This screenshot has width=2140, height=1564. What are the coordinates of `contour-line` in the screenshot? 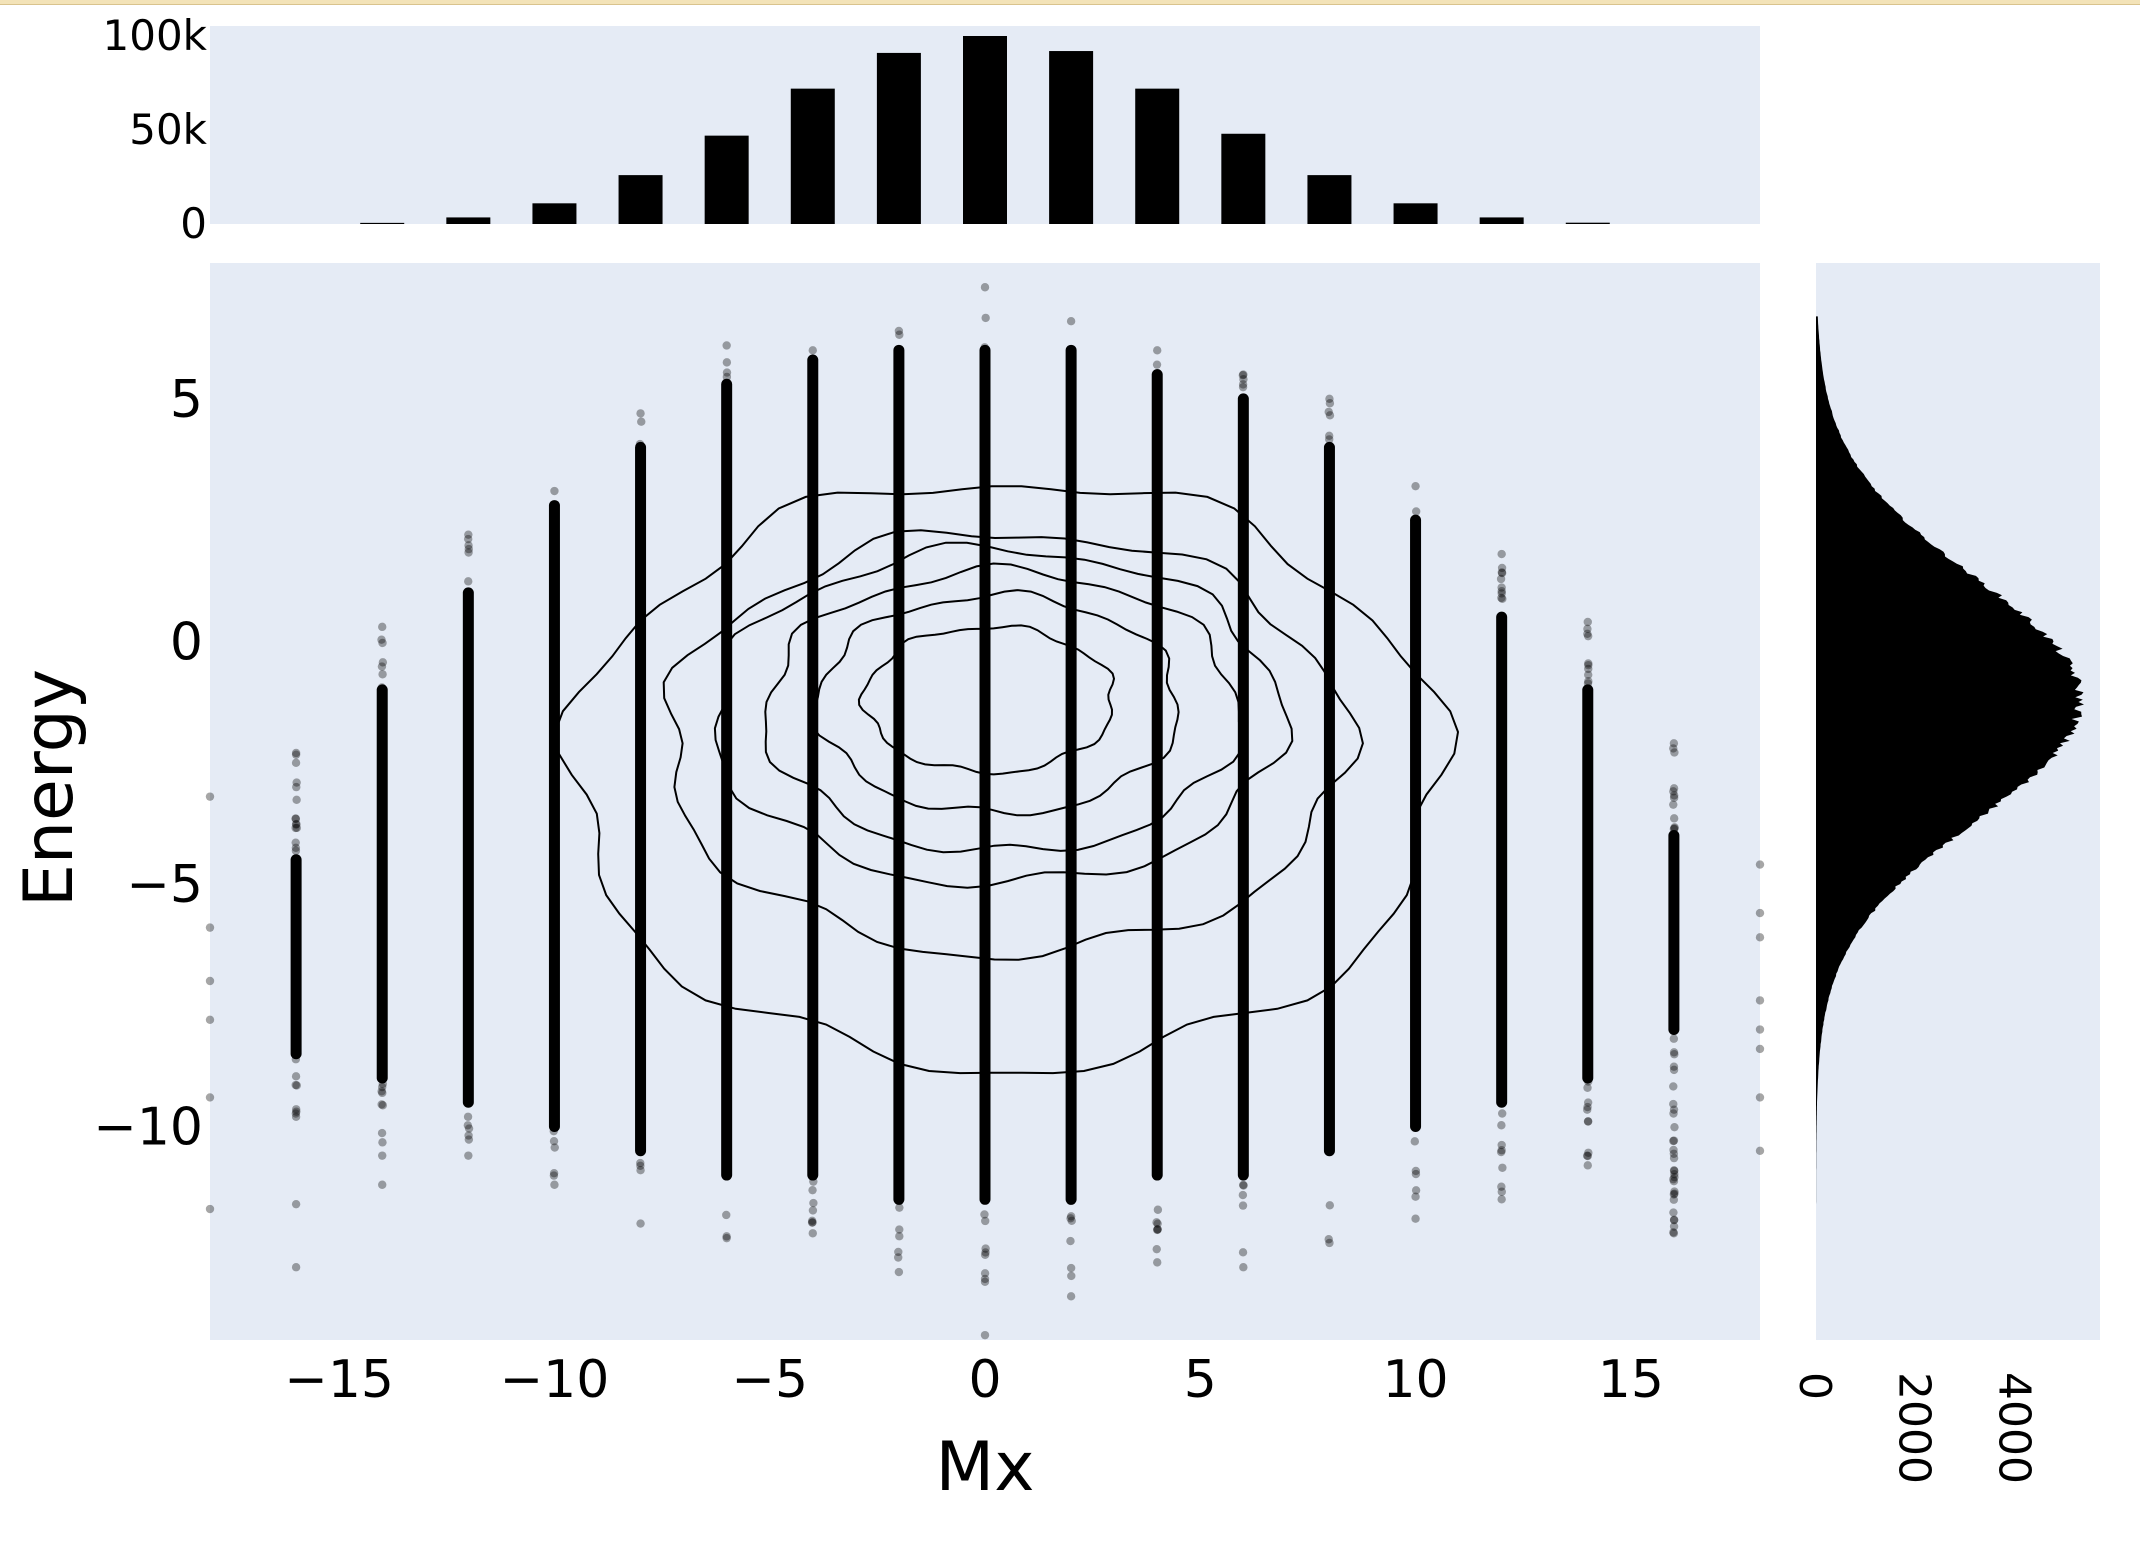 It's located at (986, 700).